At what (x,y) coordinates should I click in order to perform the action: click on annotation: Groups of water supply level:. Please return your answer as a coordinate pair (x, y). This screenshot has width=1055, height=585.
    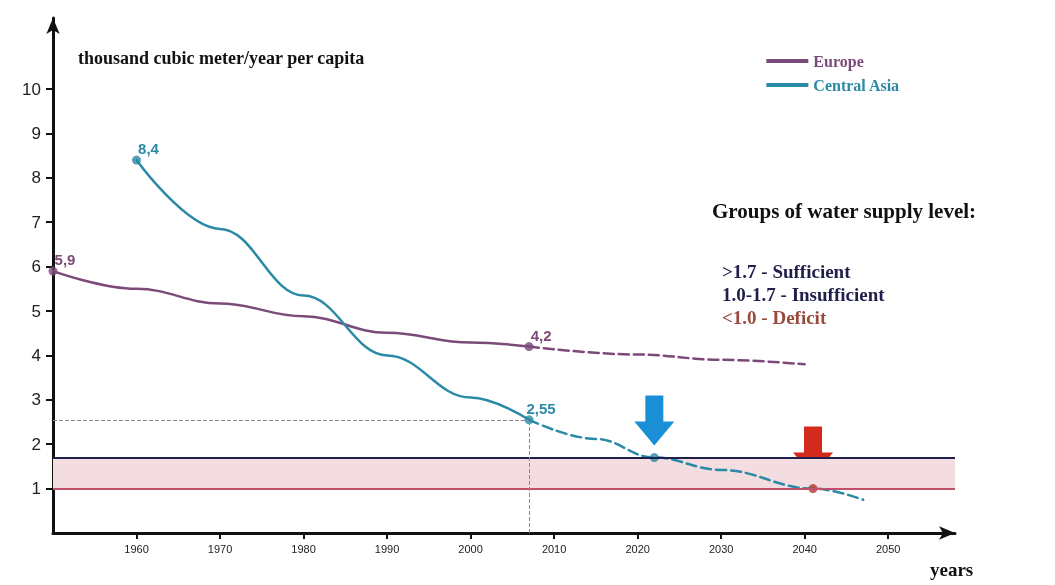
    Looking at the image, I should click on (844, 210).